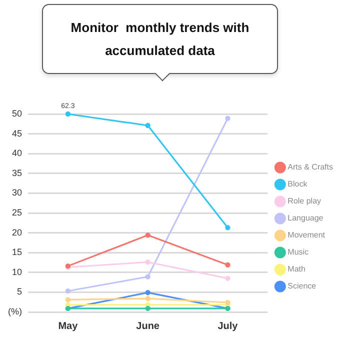  Describe the element at coordinates (17, 271) in the screenshot. I see `y-tick-label: 10` at that location.